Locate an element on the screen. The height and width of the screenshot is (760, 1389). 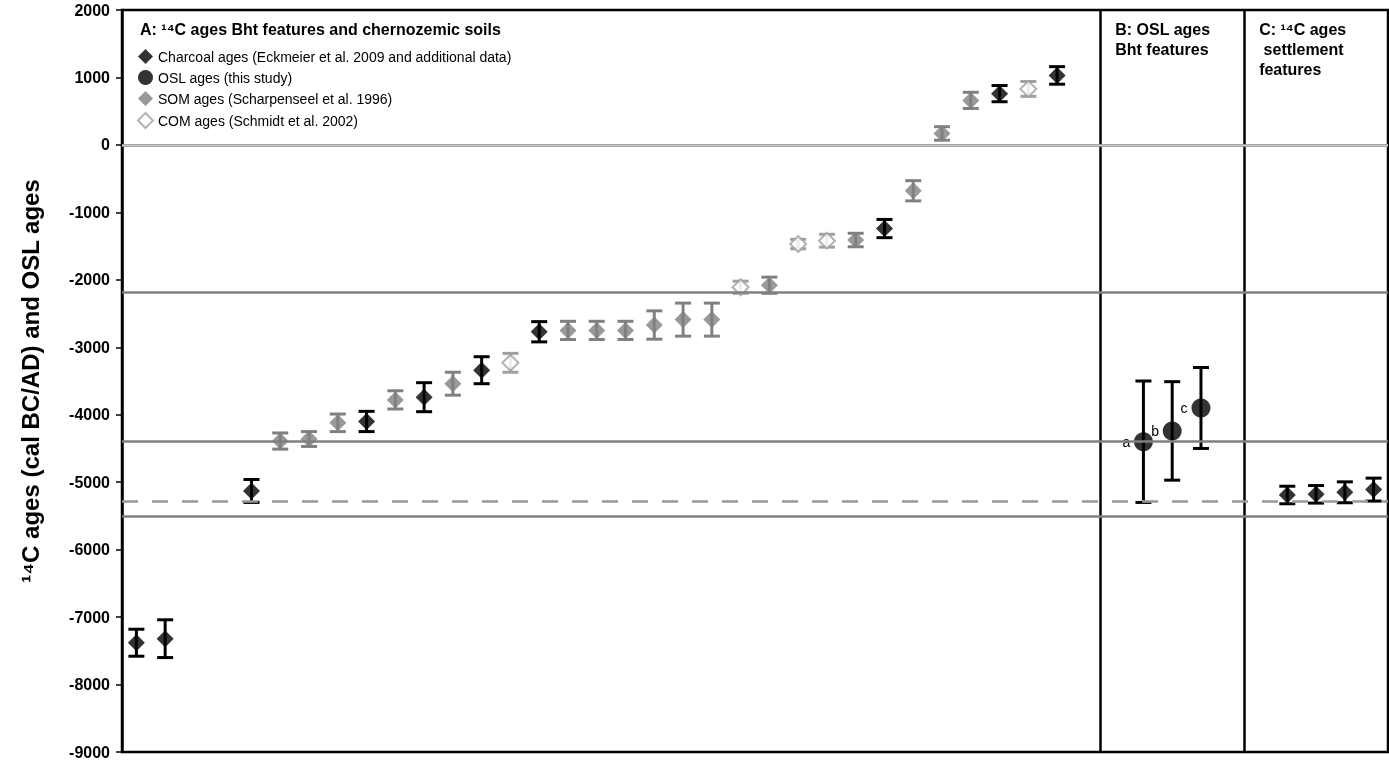
y-tick-label: -1000 is located at coordinates (90, 212).